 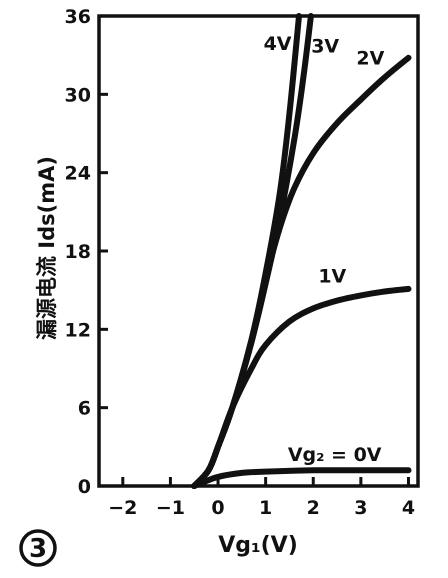 What do you see at coordinates (335, 455) in the screenshot?
I see `series-label-0: Vg₂ = 0V` at bounding box center [335, 455].